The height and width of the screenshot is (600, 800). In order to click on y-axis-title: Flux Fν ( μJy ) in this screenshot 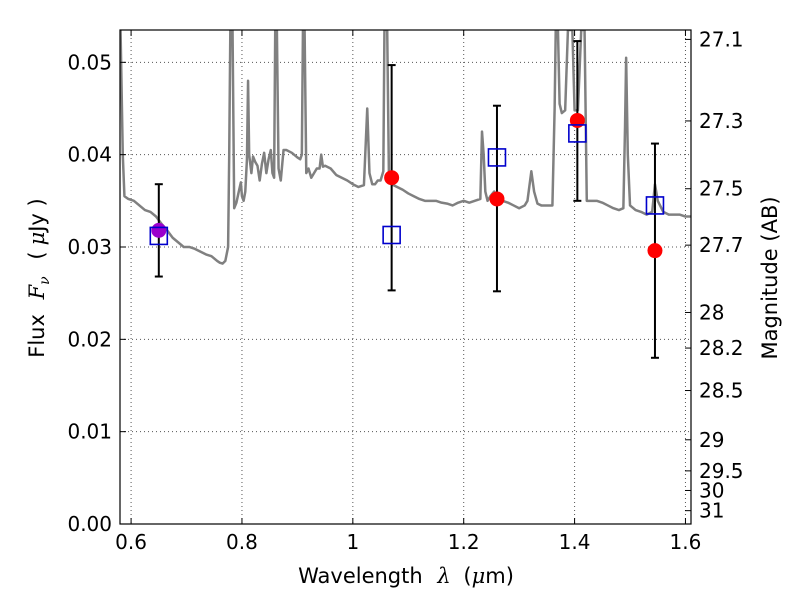, I will do `click(39, 277)`.